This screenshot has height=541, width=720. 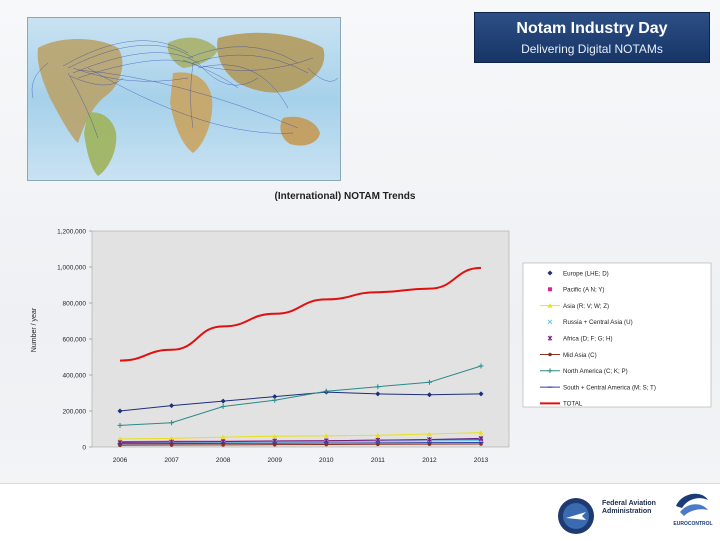 I want to click on legend-label: Pacific (A N; Y), so click(x=584, y=290).